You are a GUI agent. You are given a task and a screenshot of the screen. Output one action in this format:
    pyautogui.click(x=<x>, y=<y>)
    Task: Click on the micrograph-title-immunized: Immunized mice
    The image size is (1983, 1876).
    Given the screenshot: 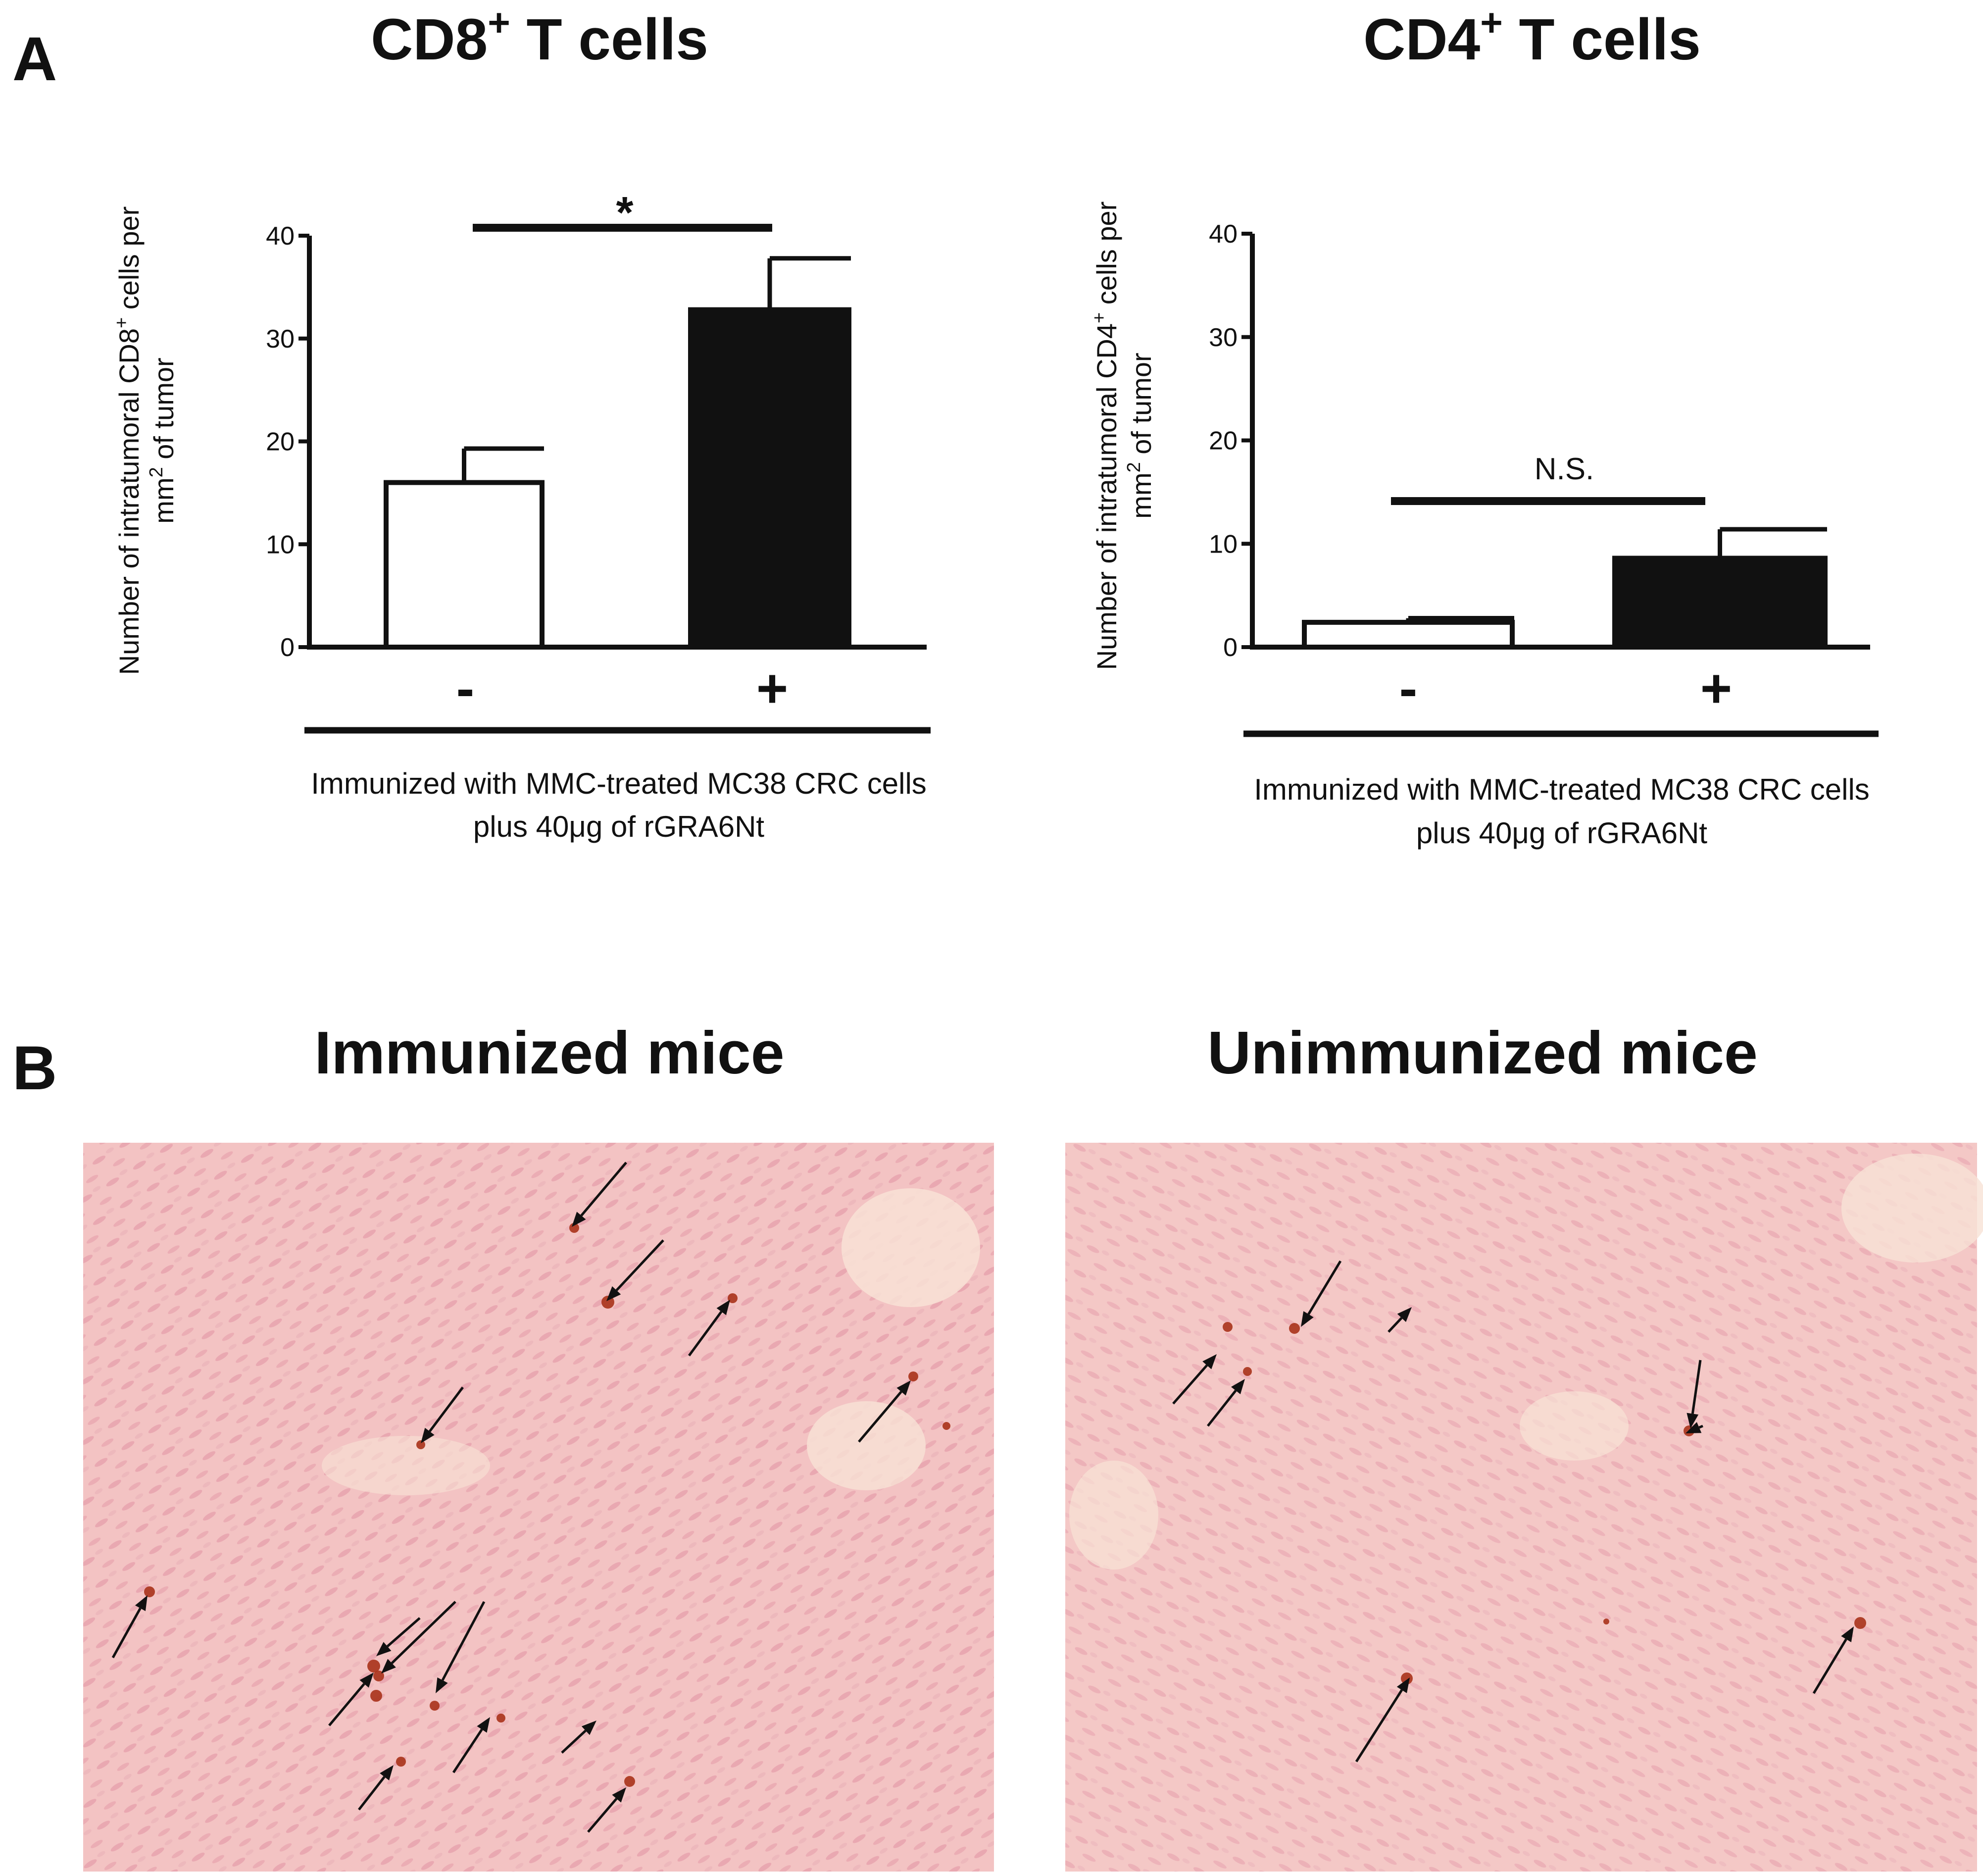 What is the action you would take?
    pyautogui.click(x=549, y=1052)
    